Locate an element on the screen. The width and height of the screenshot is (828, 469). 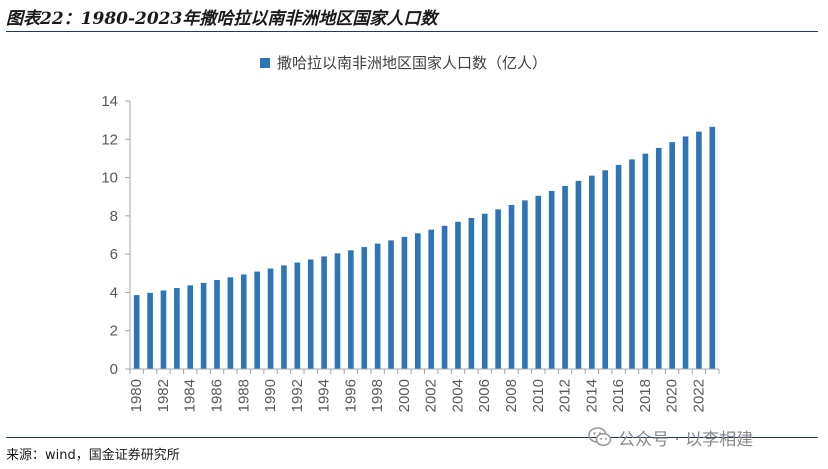
chart-legend: 撒哈拉以南非洲地区国家人口数（亿人） is located at coordinates (403, 63).